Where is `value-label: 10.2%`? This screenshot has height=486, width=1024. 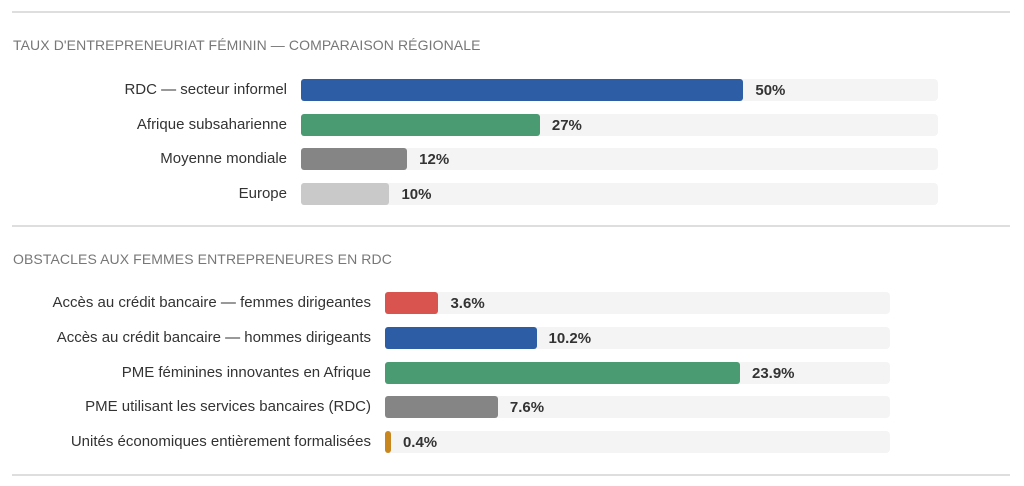
value-label: 10.2% is located at coordinates (570, 338).